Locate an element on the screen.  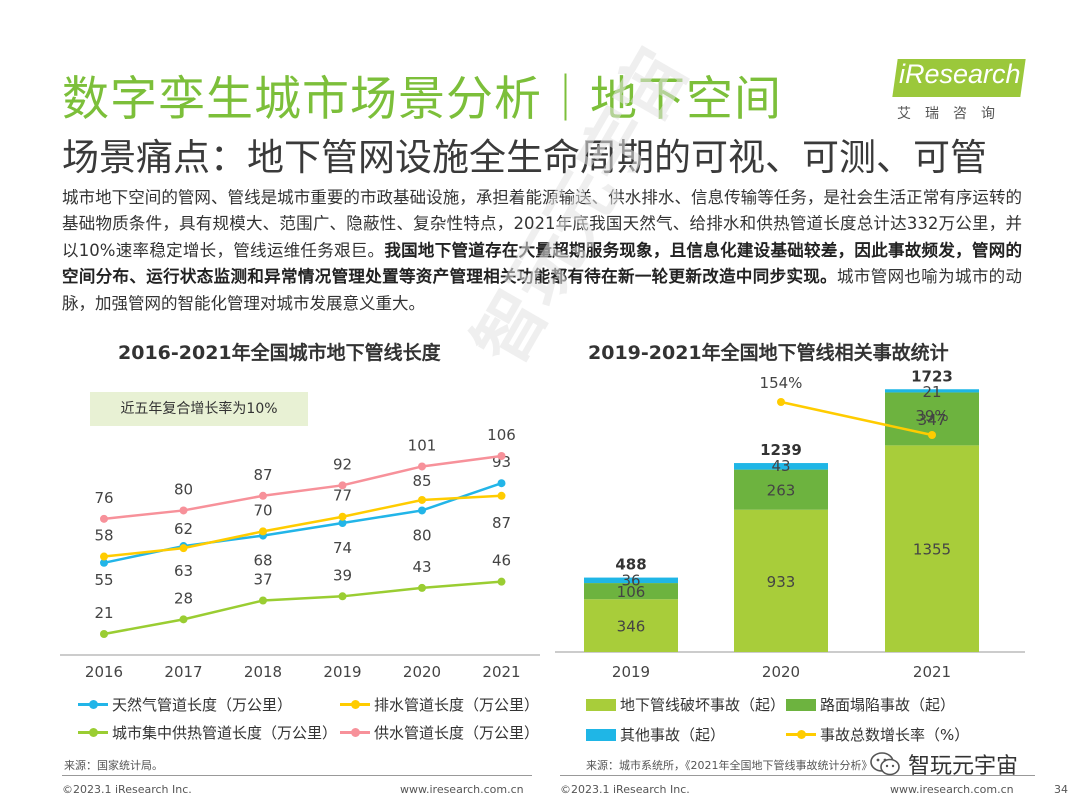
data-label: 43 is located at coordinates (421, 567).